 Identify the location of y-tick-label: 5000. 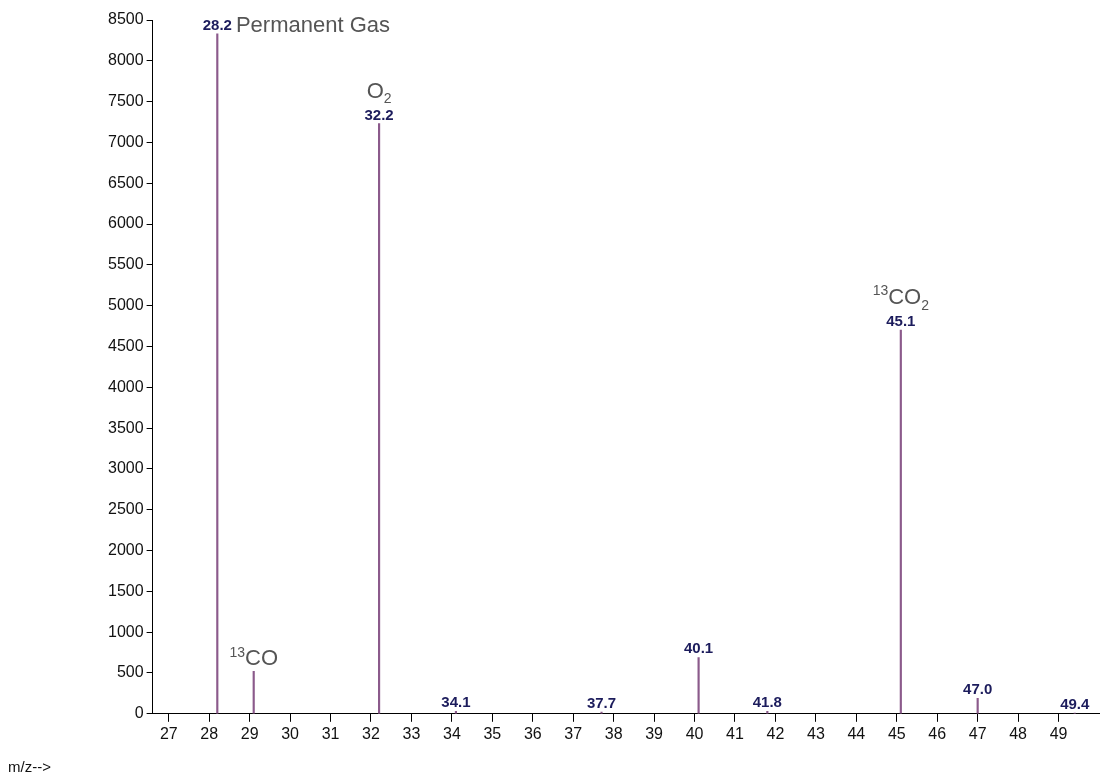
(126, 305).